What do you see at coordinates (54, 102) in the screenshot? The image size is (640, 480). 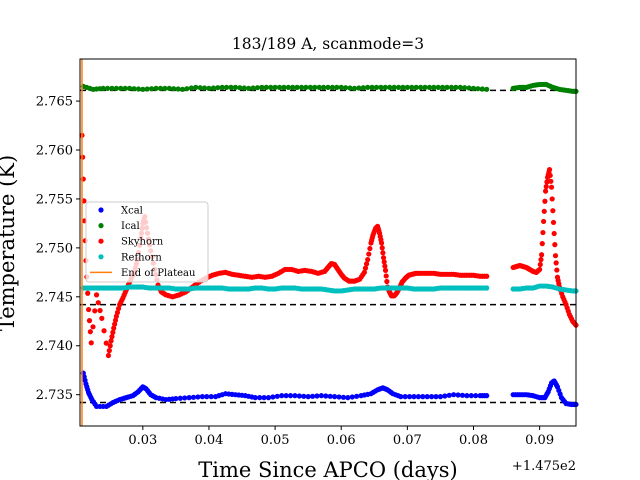 I see `y-tick-label: 2.765` at bounding box center [54, 102].